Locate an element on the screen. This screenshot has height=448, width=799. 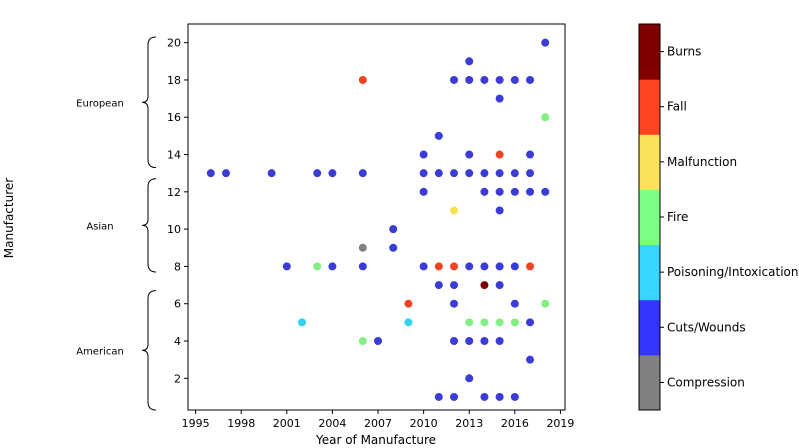
y-tick-label: 6 is located at coordinates (177, 304).